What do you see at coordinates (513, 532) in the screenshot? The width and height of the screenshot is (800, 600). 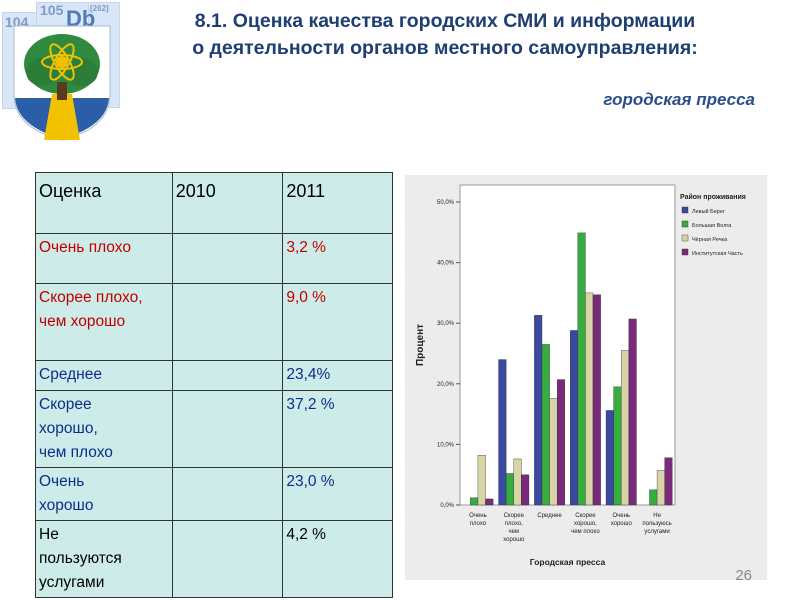 I see `x-tick-label: чем` at bounding box center [513, 532].